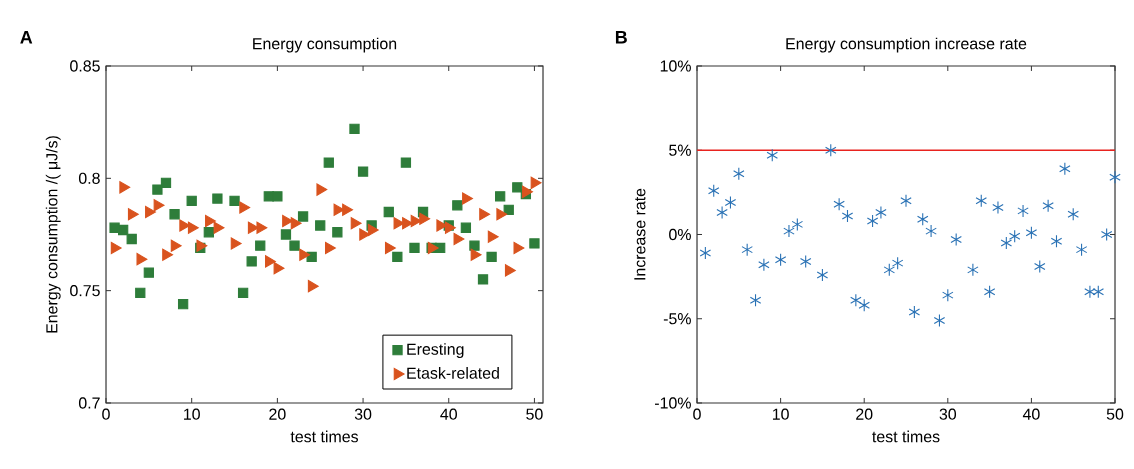  Describe the element at coordinates (906, 45) in the screenshot. I see `chart-title: Energy consumption increase rate` at that location.